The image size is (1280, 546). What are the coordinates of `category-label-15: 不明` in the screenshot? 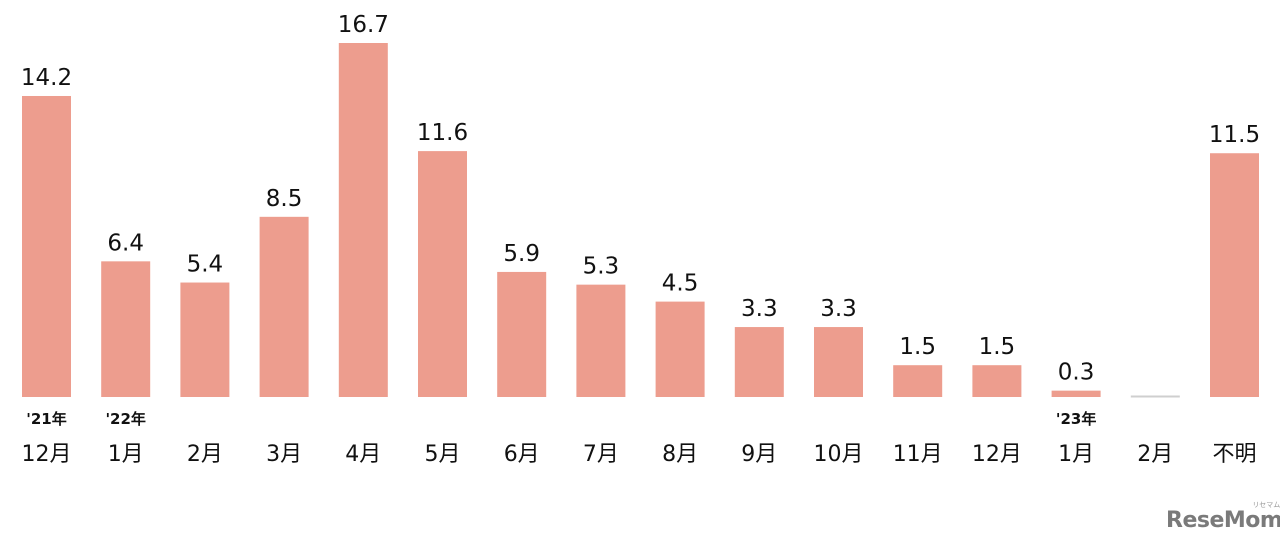 It's located at (1234, 454).